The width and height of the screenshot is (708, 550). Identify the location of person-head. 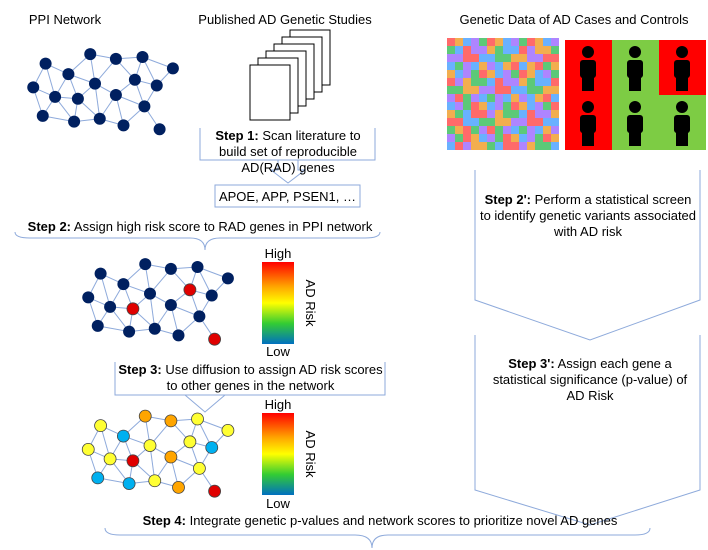
(588, 52).